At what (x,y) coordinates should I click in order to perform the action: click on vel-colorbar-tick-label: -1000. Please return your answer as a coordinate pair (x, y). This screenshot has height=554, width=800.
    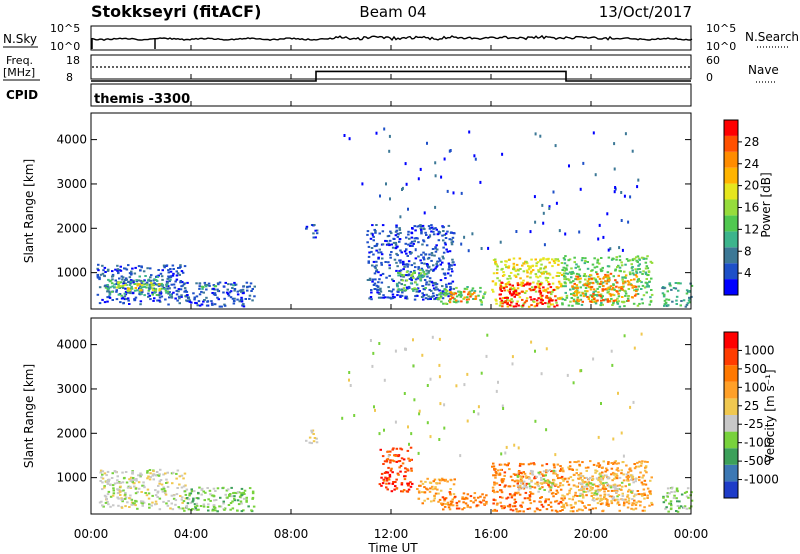
    Looking at the image, I should click on (761, 480).